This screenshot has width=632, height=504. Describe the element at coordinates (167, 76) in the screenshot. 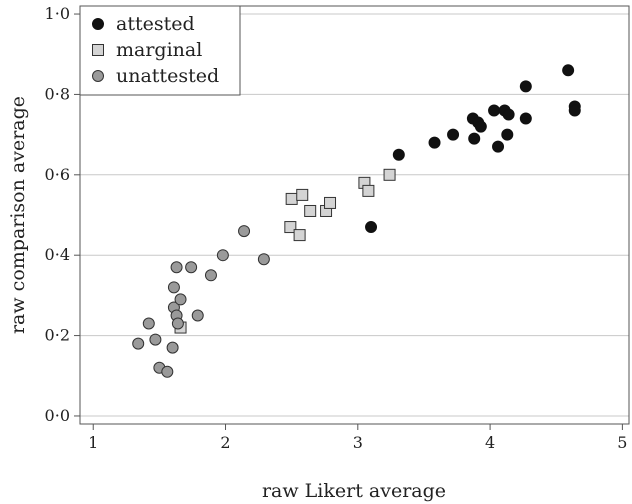

I see `legend-label-unattested: unattested` at that location.